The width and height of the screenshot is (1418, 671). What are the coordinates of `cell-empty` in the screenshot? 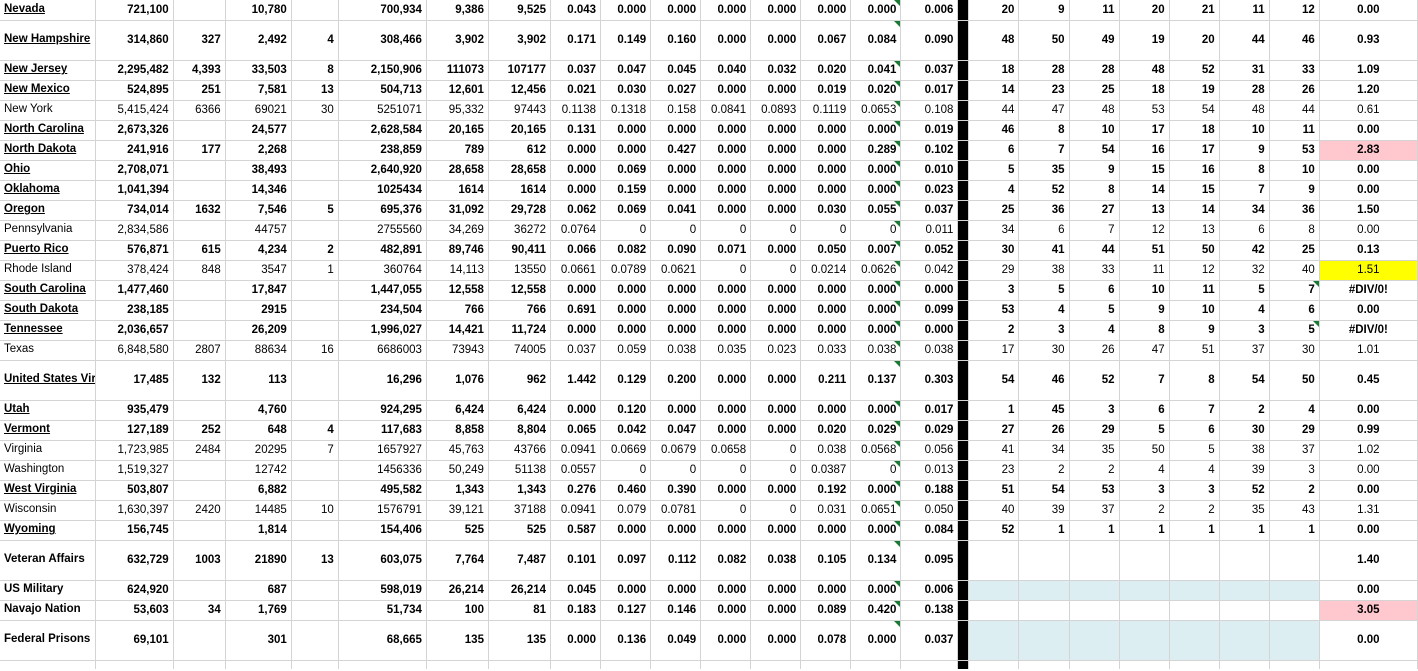 It's located at (676, 664).